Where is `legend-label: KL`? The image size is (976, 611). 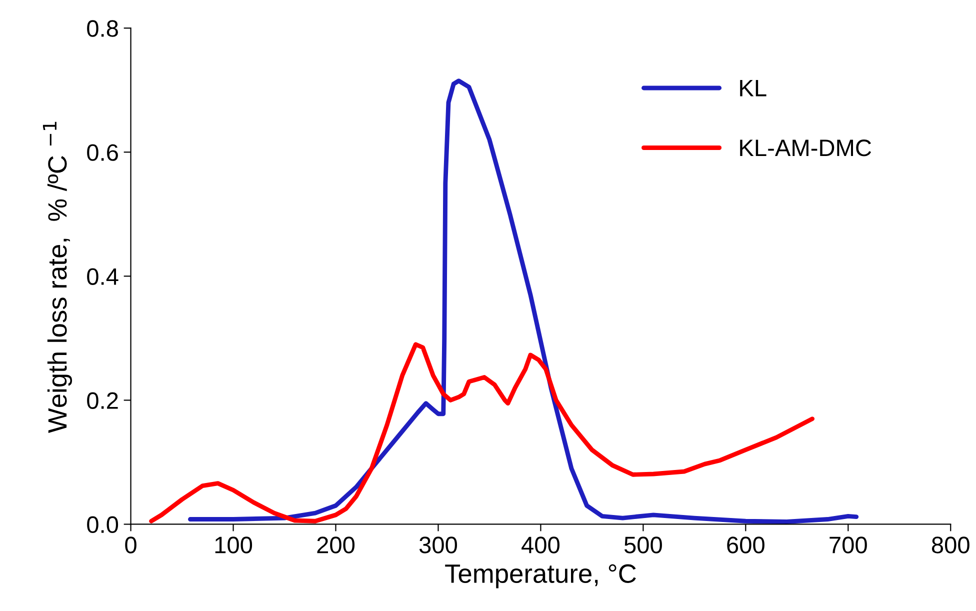 legend-label: KL is located at coordinates (753, 88).